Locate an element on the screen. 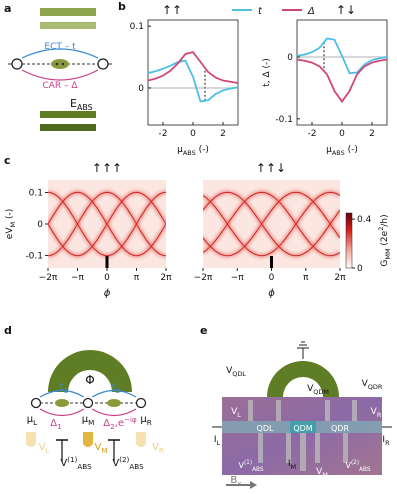 This screenshot has height=494, width=397. label-part: 1 is located at coordinates (66, 390).